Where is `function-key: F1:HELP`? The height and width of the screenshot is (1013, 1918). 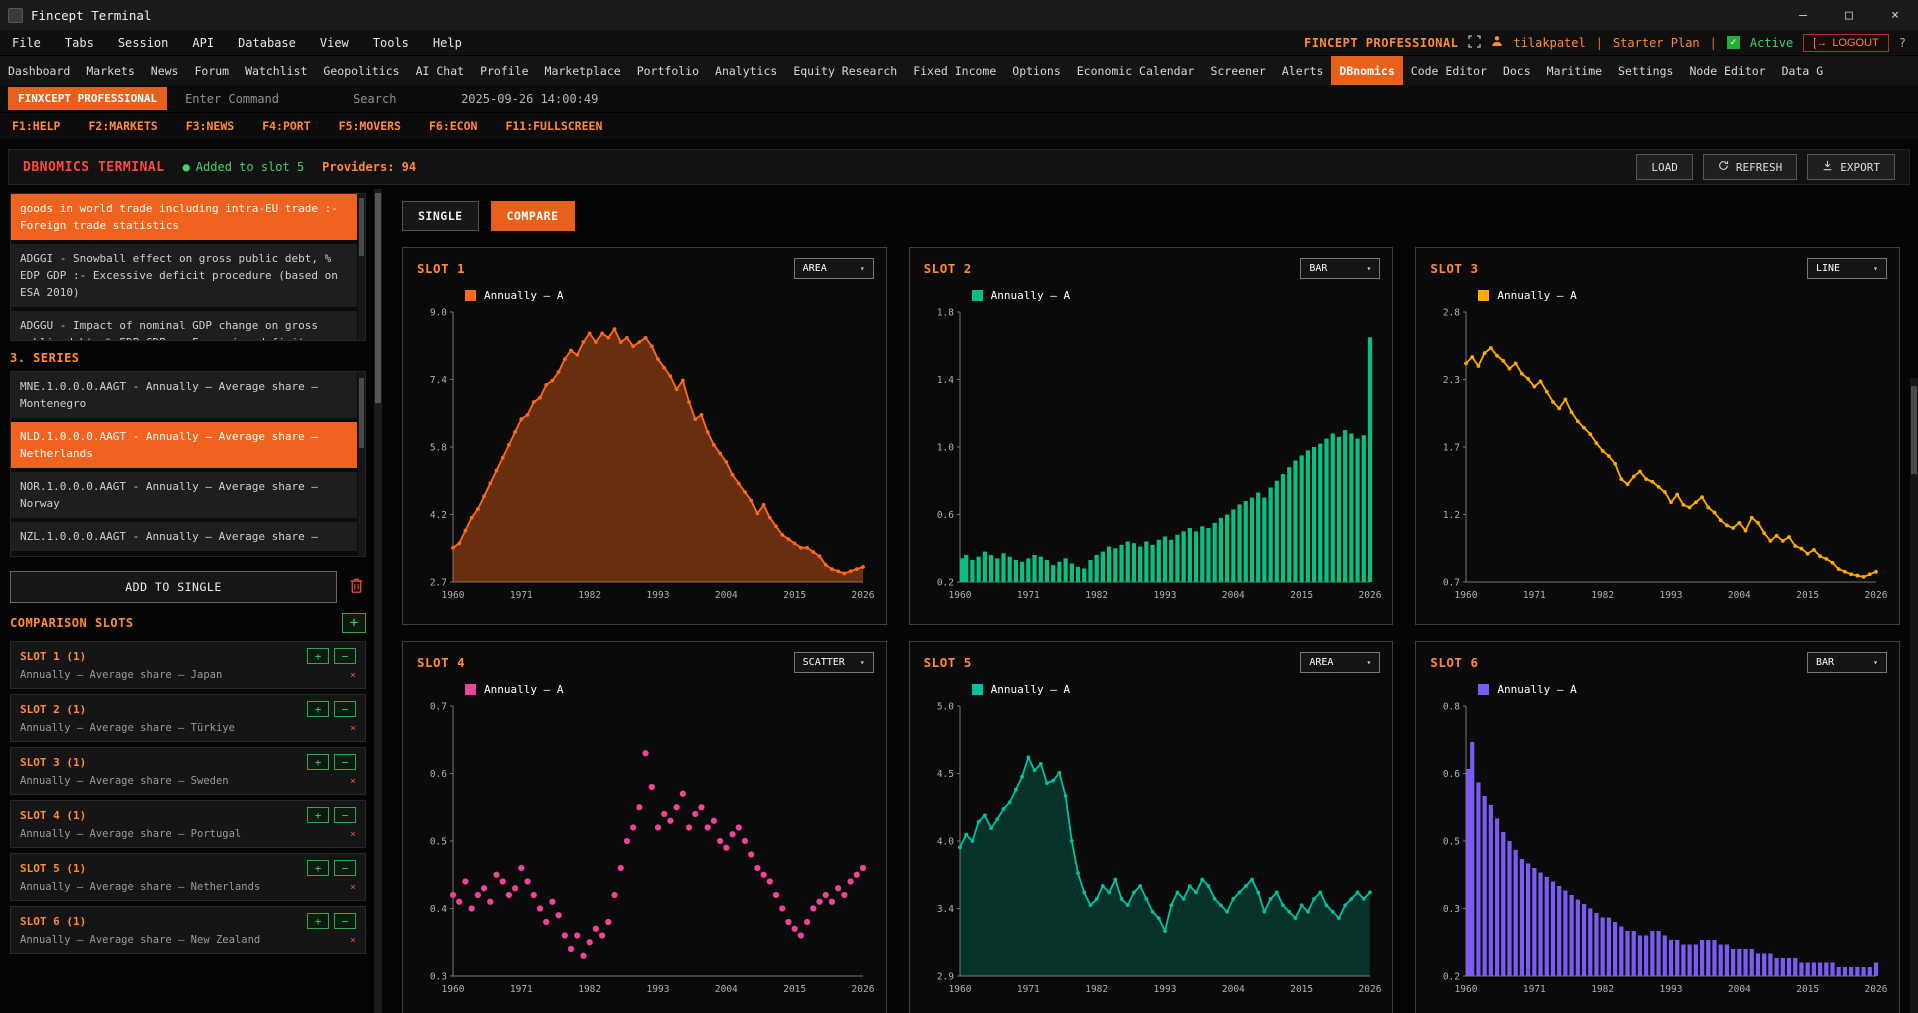
function-key: F1:HELP is located at coordinates (36, 126).